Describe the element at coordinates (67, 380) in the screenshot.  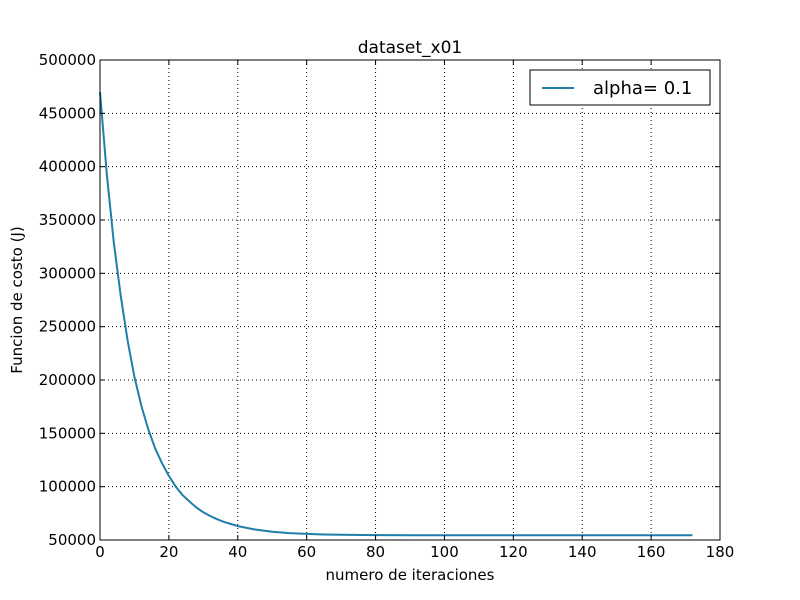
I see `y-tick-label: 200000` at that location.